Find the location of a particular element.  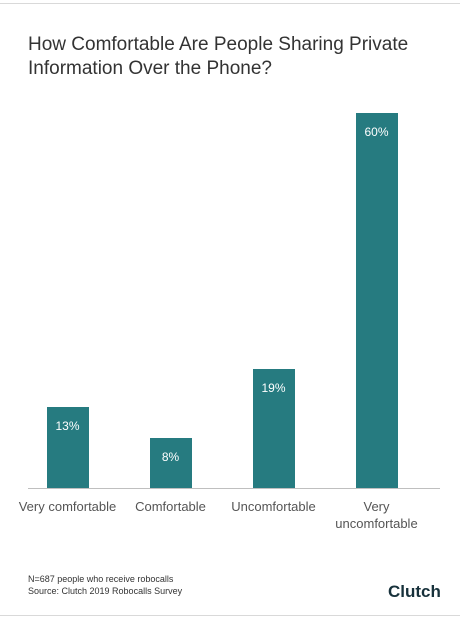

source: Source: Clutch 2019 Robocalls Survey is located at coordinates (105, 591).